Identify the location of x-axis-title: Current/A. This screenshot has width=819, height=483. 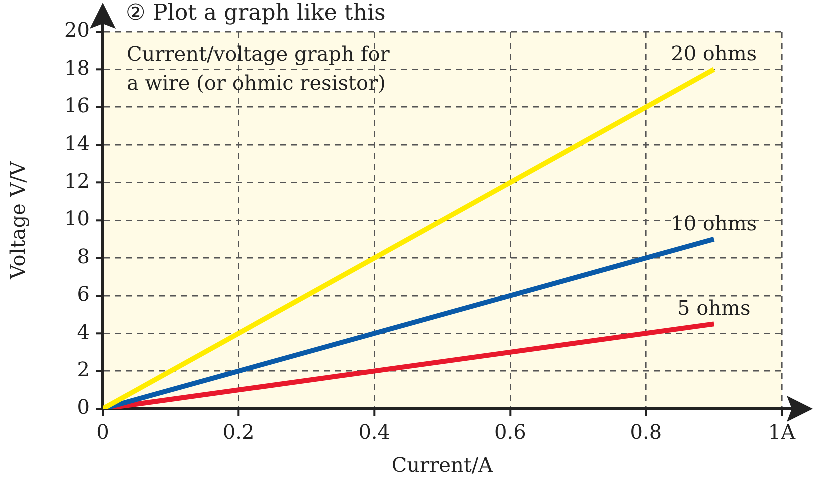
(443, 465).